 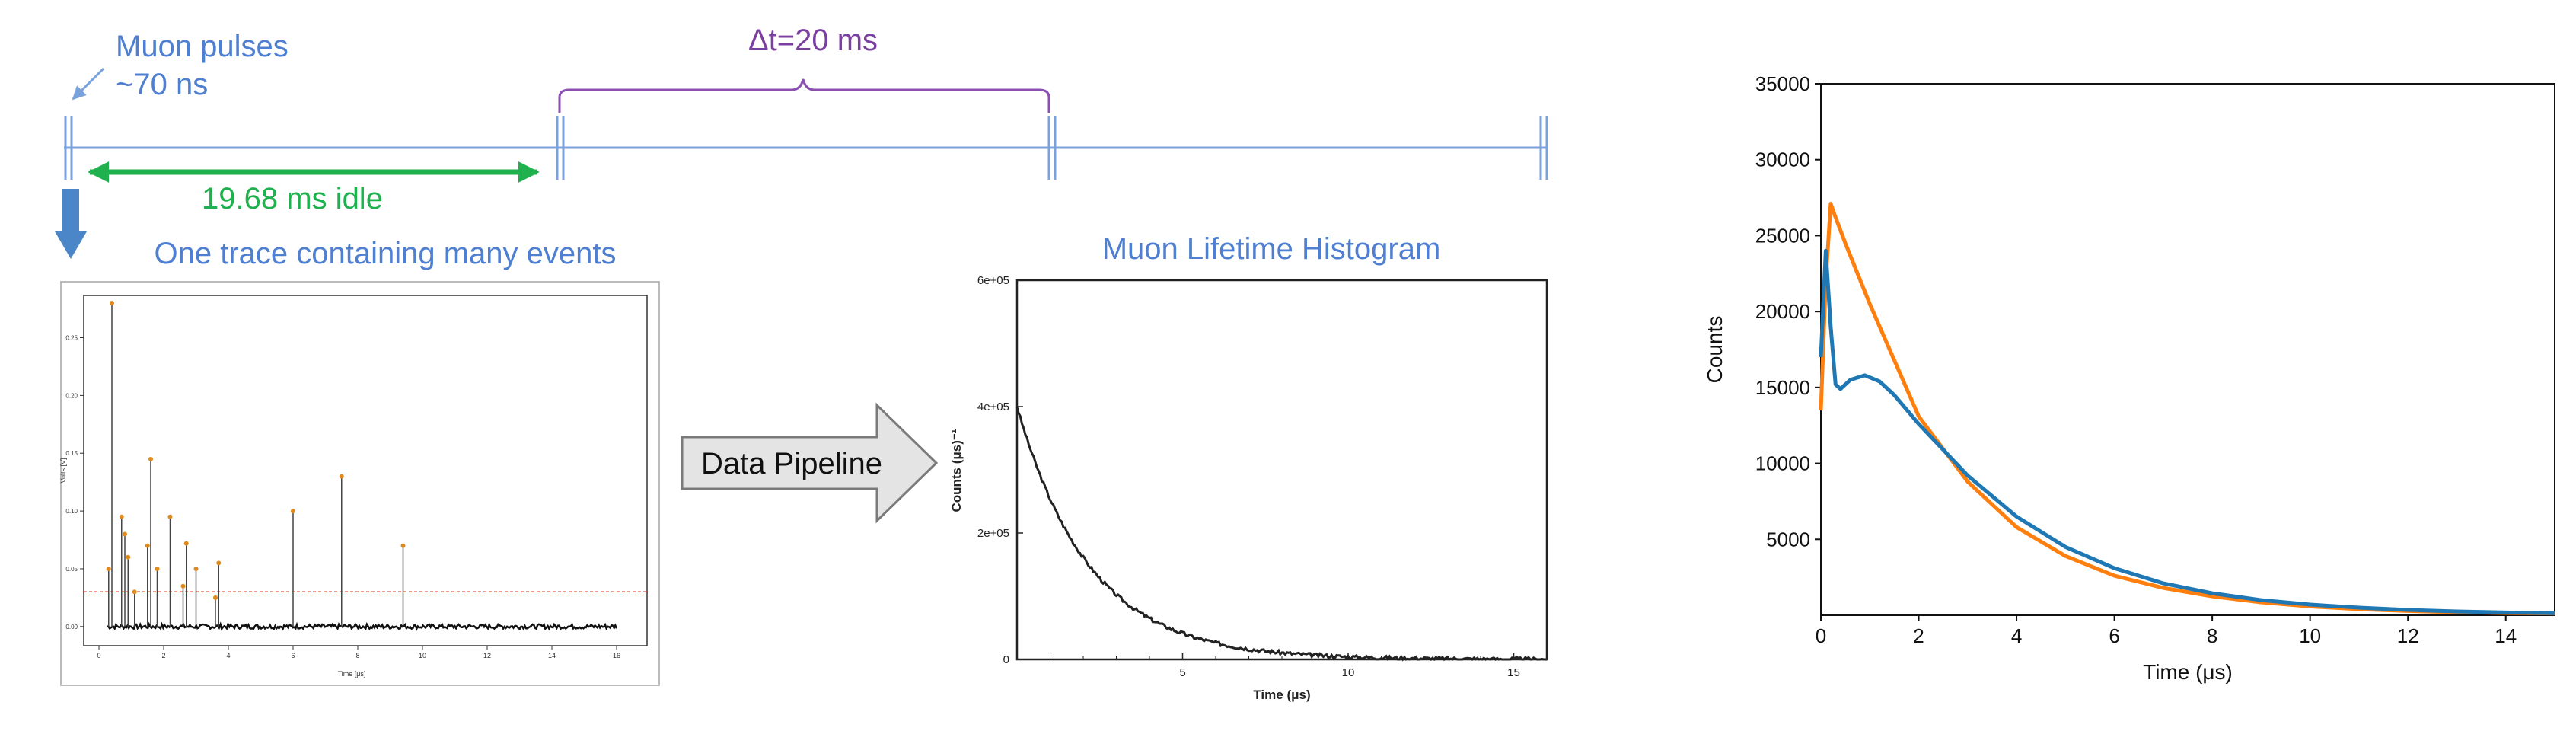 What do you see at coordinates (806, 148) in the screenshot?
I see `pulse-markers` at bounding box center [806, 148].